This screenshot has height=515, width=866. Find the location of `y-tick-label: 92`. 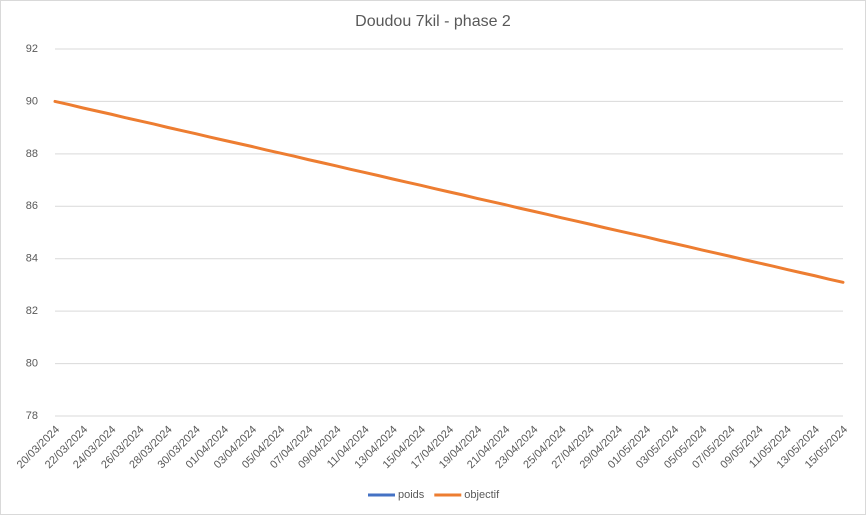

y-tick-label: 92 is located at coordinates (32, 49).